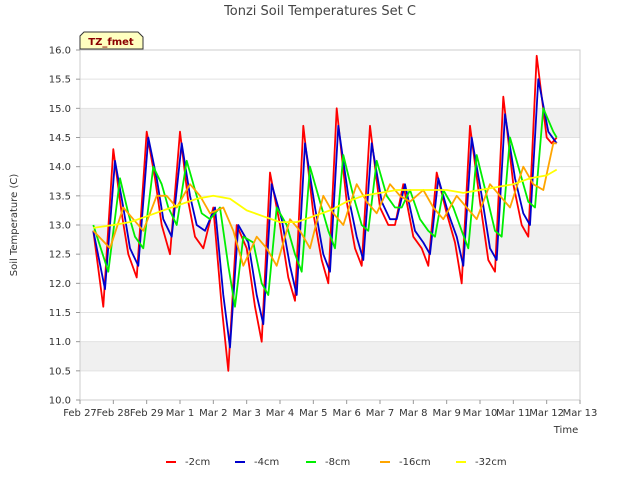 The height and width of the screenshot is (480, 640). What do you see at coordinates (114, 413) in the screenshot?
I see `x-tick-label: Feb 28` at bounding box center [114, 413].